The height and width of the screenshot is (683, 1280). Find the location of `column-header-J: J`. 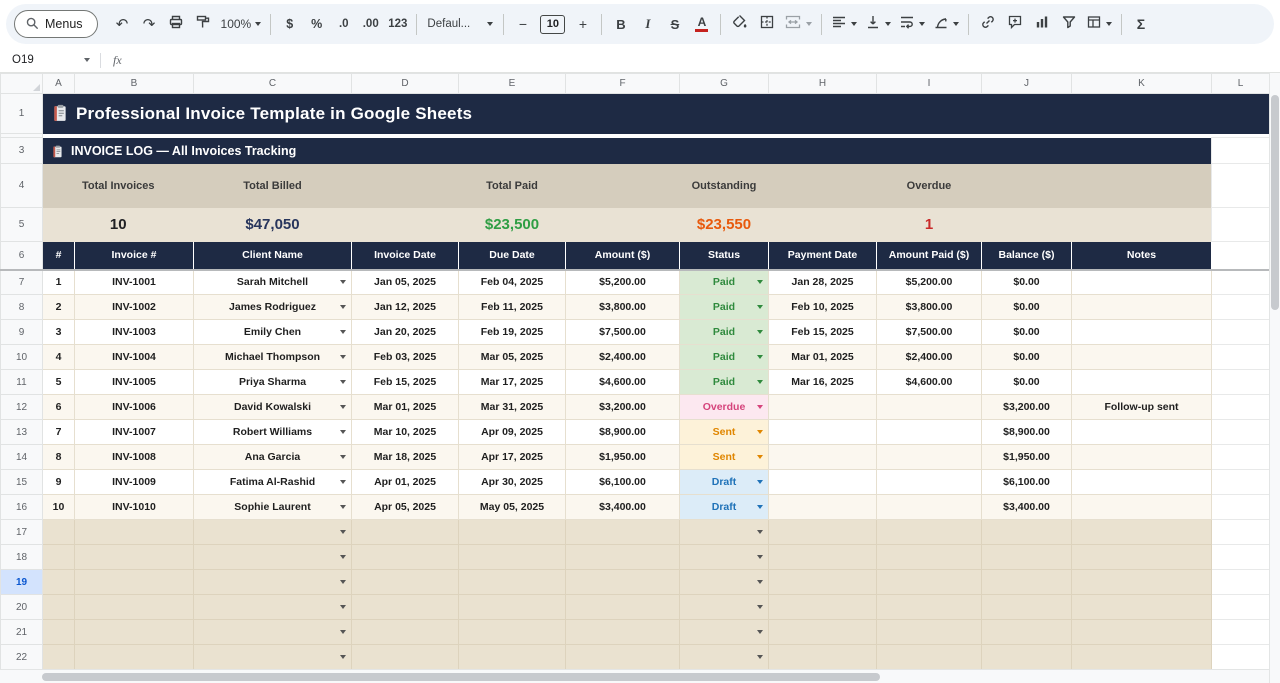

column-header-J: J is located at coordinates (1026, 83).